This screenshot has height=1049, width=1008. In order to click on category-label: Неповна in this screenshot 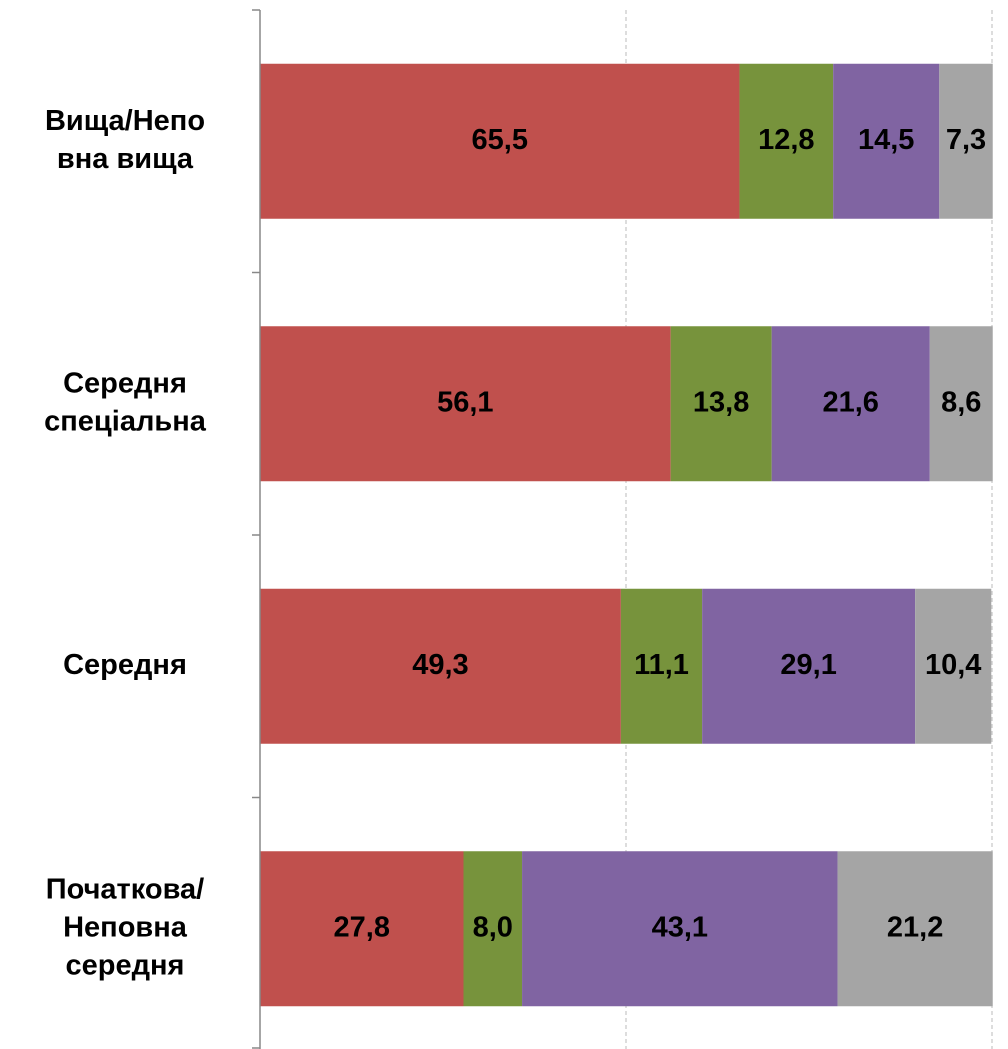, I will do `click(125, 927)`.